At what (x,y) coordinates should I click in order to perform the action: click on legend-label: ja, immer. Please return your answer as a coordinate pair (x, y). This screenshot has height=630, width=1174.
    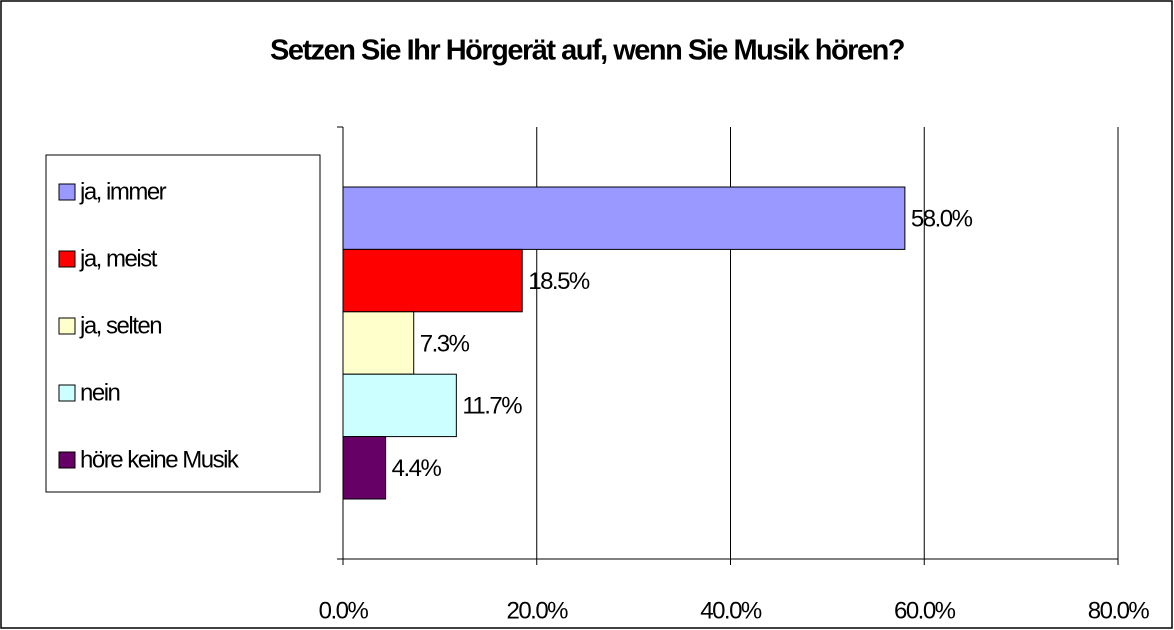
    Looking at the image, I should click on (123, 191).